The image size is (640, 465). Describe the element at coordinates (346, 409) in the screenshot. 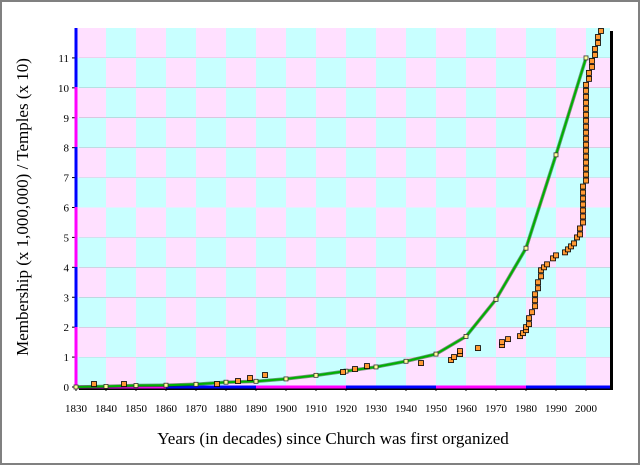

I see `x-tick-label: 1920` at that location.